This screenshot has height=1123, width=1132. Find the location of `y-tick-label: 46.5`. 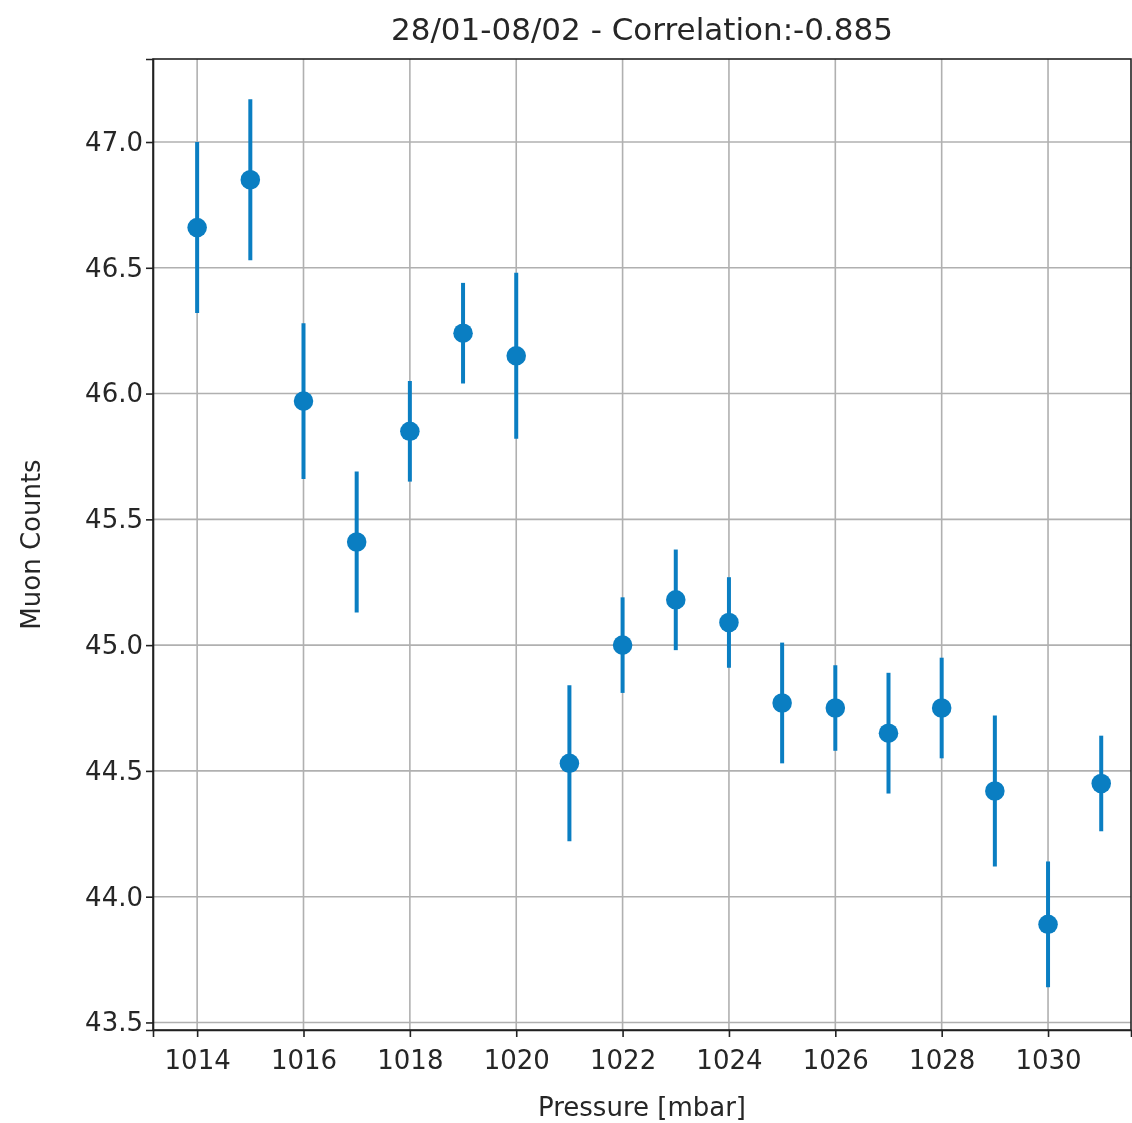

y-tick-label: 46.5 is located at coordinates (114, 267).